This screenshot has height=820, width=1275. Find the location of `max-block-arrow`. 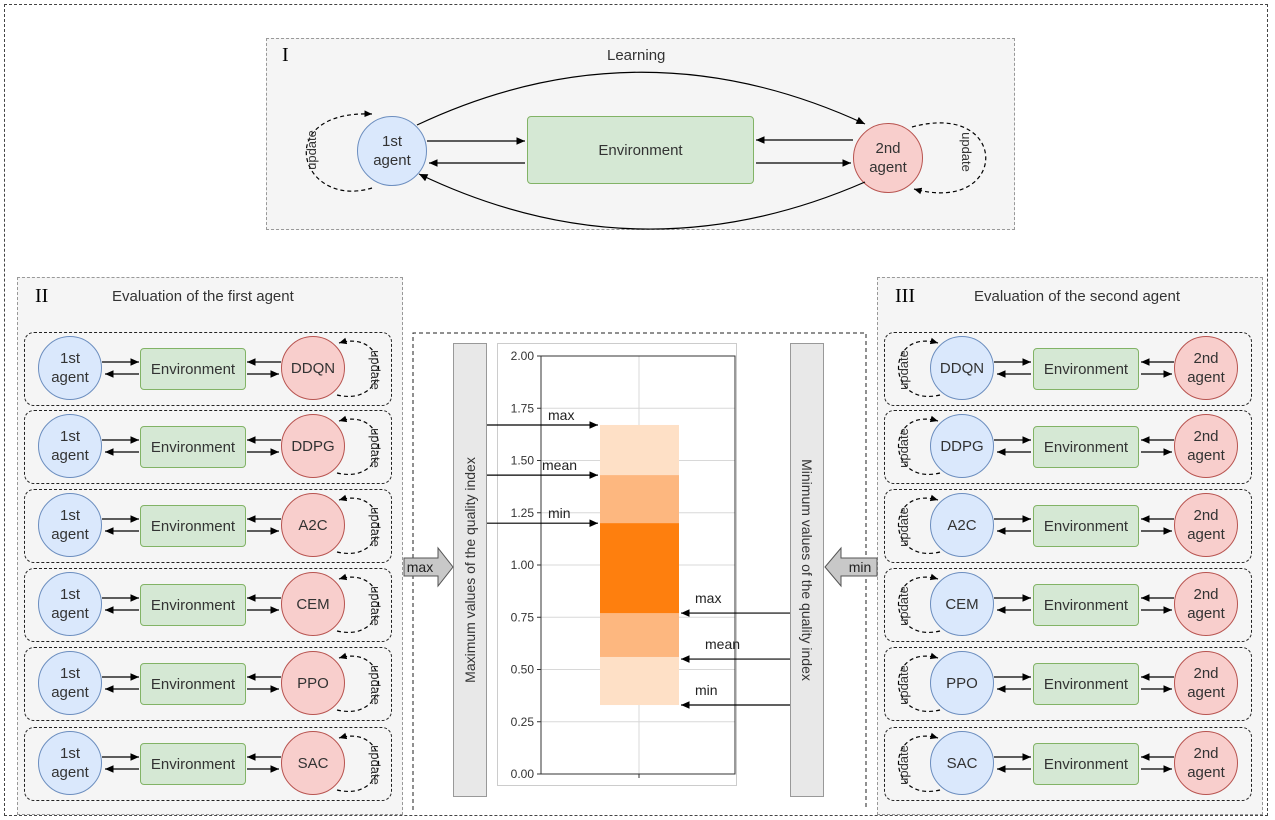

max-block-arrow is located at coordinates (428, 567).